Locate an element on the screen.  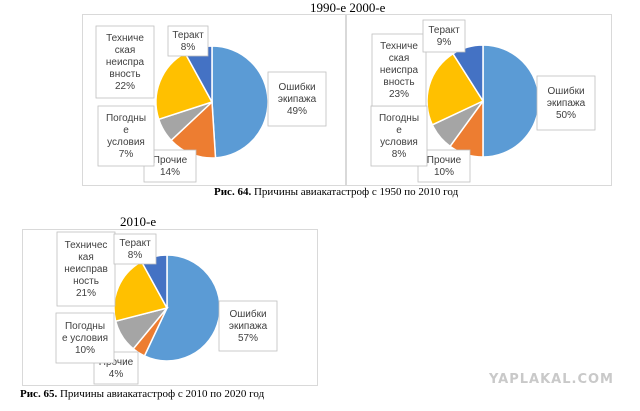
decade-titles: 1990-е 2000-е is located at coordinates (348, 7).